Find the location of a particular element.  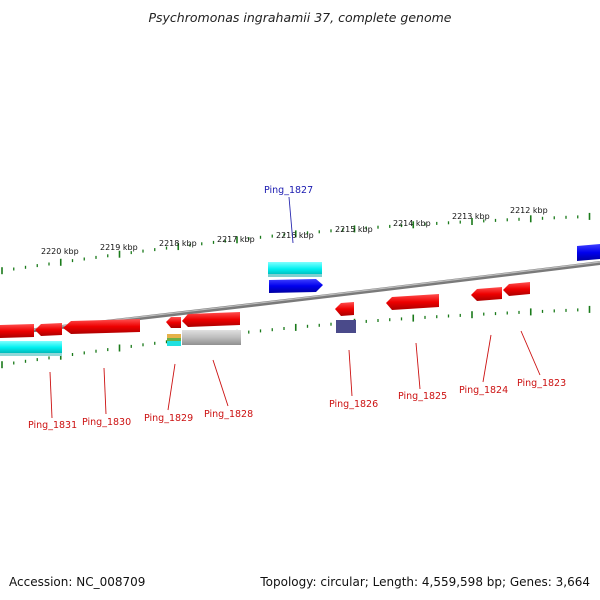

cyan-feature-bottom-shadow is located at coordinates (31, 354).